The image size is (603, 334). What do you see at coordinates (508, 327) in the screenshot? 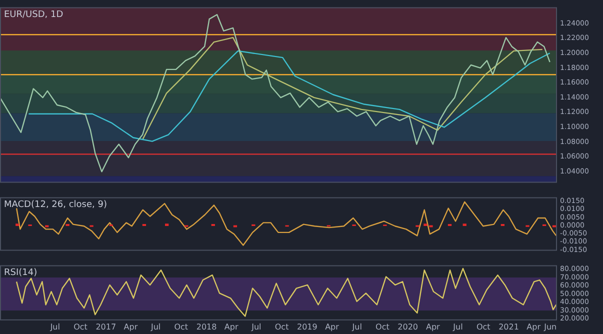
I see `x-tick-label: 2021` at bounding box center [508, 327].